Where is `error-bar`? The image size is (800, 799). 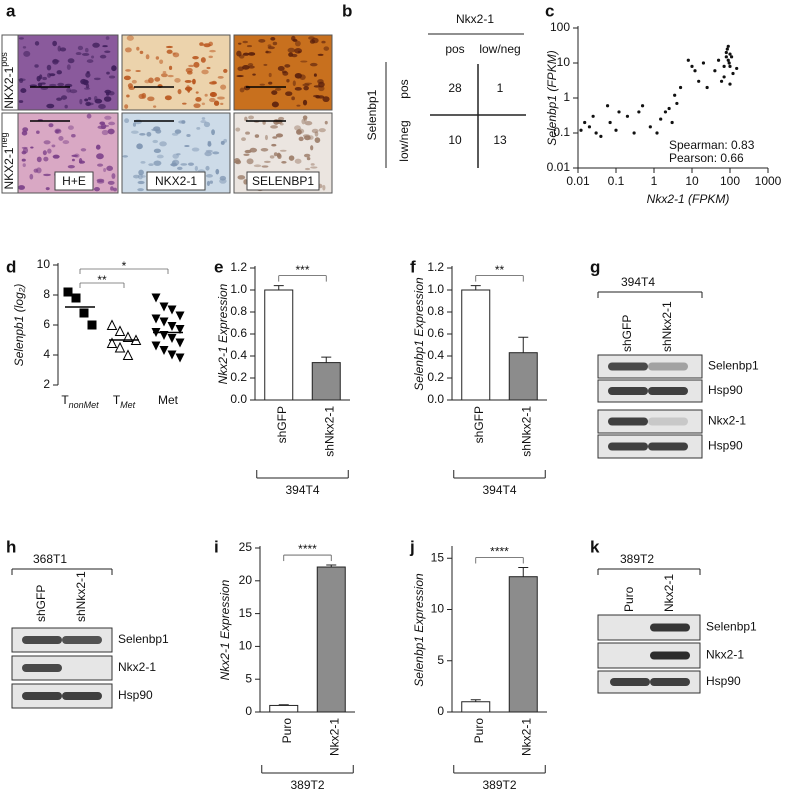
error-bar is located at coordinates (523, 571).